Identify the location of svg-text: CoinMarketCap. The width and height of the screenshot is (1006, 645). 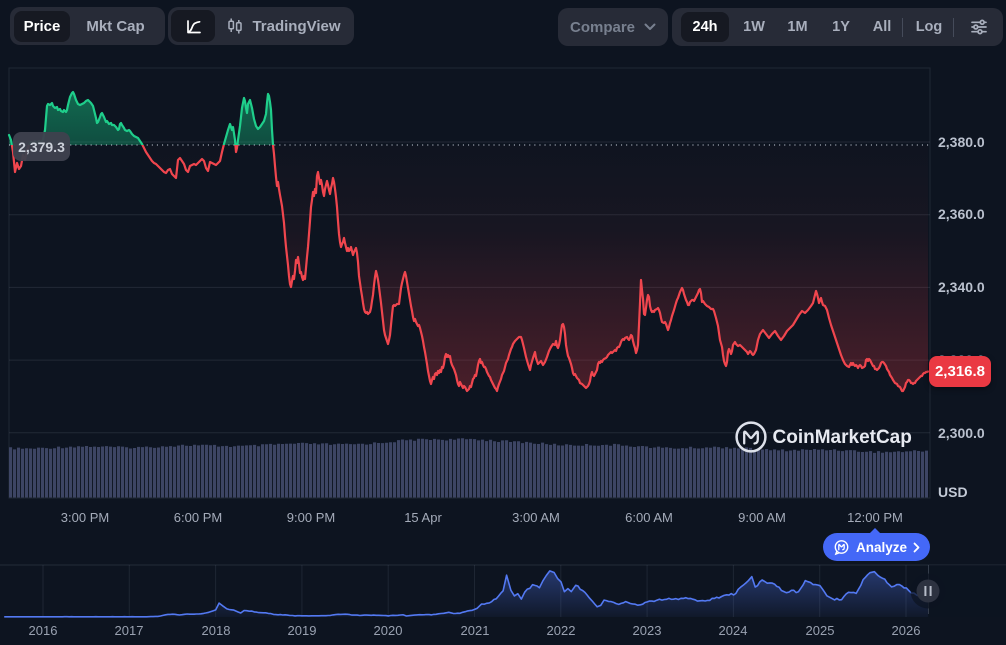
(842, 437).